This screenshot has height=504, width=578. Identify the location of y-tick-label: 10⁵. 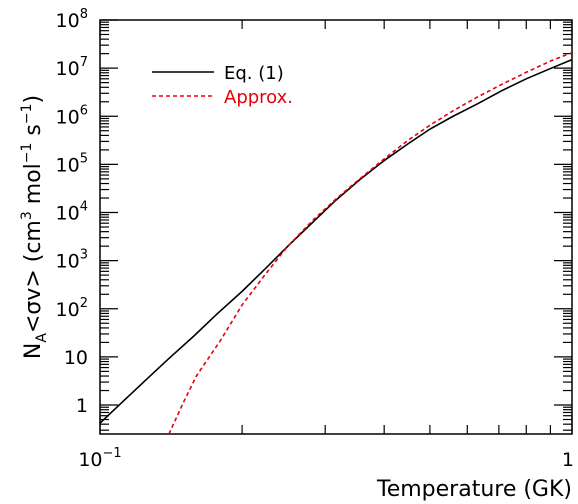
(72, 163).